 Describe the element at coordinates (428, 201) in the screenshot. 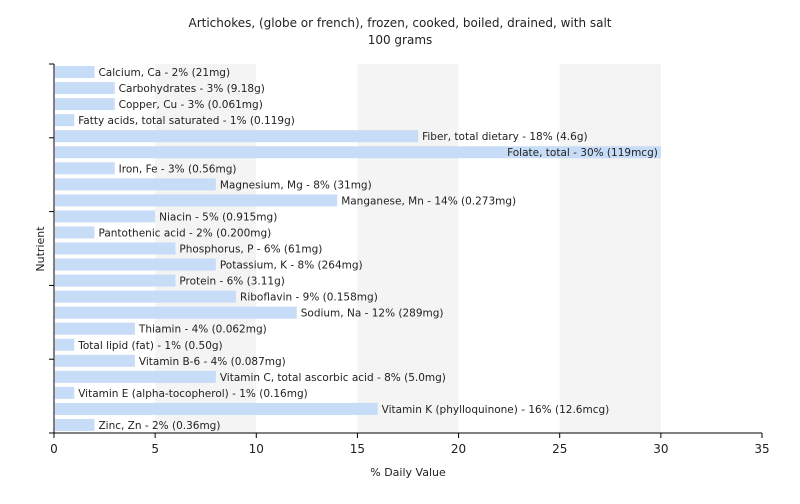

I see `bar-label: Manganese, Mn - 14% (0.273mg)` at that location.